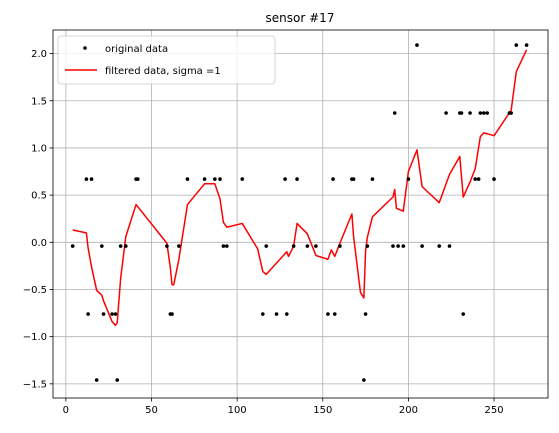 This screenshot has height=433, width=559. Describe the element at coordinates (35, 290) in the screenshot. I see `y-tick-label: −0.5` at that location.